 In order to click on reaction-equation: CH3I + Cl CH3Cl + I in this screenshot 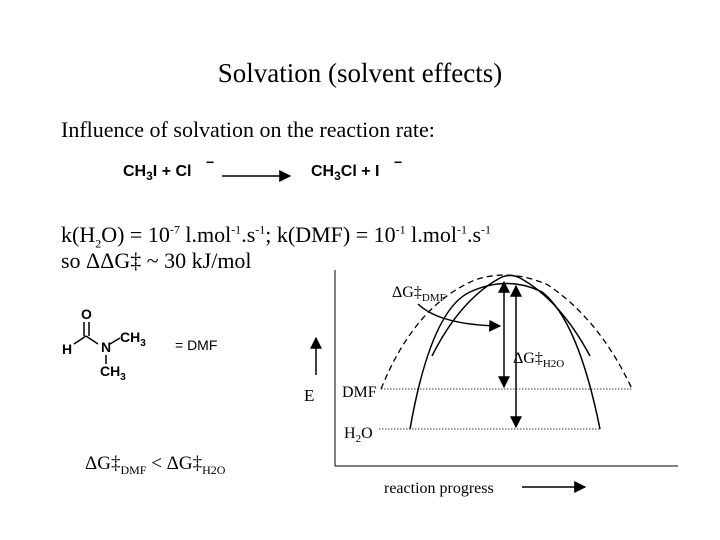, I will do `click(251, 173)`.